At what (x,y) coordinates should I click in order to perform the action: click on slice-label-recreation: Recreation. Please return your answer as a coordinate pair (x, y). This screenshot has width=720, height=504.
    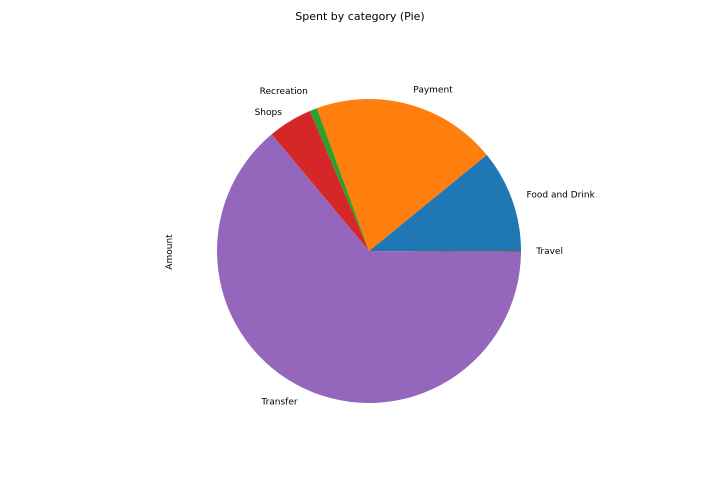
    Looking at the image, I should click on (284, 92).